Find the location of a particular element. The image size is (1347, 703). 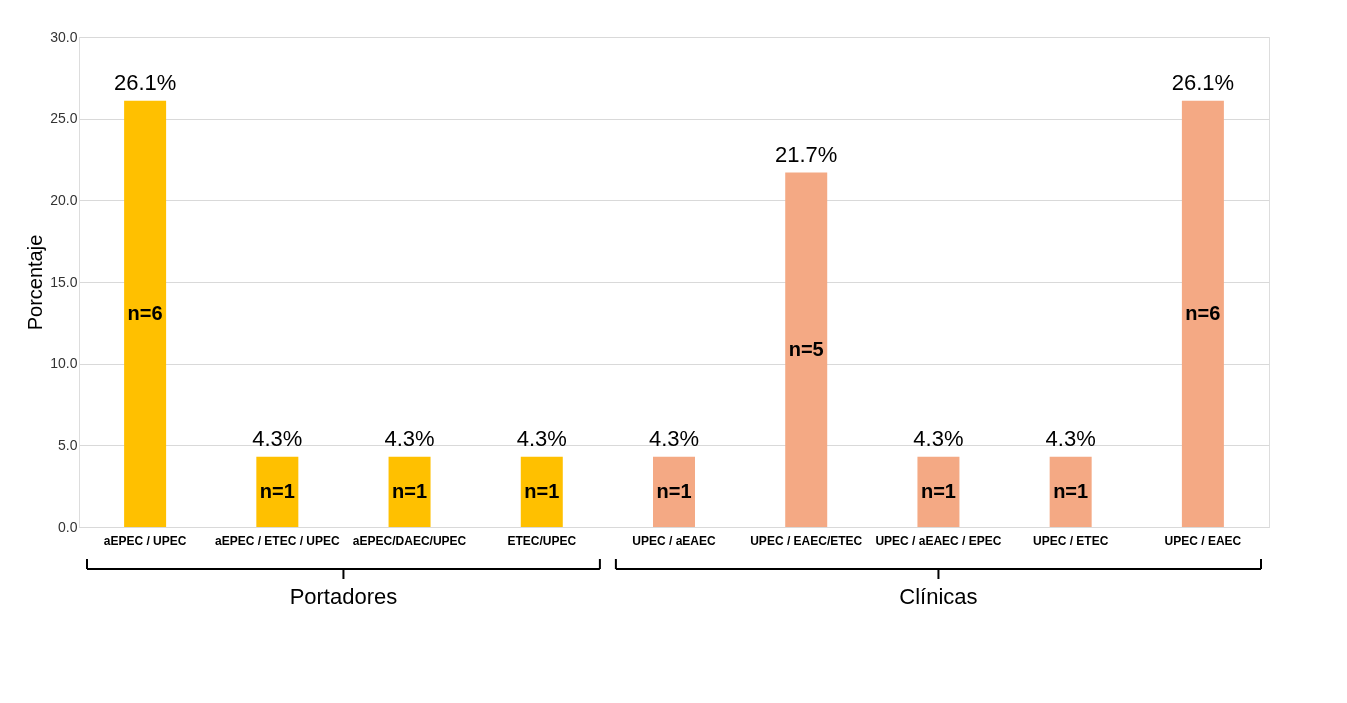

x-tick-label: UPEC / aEAEC is located at coordinates (674, 540).